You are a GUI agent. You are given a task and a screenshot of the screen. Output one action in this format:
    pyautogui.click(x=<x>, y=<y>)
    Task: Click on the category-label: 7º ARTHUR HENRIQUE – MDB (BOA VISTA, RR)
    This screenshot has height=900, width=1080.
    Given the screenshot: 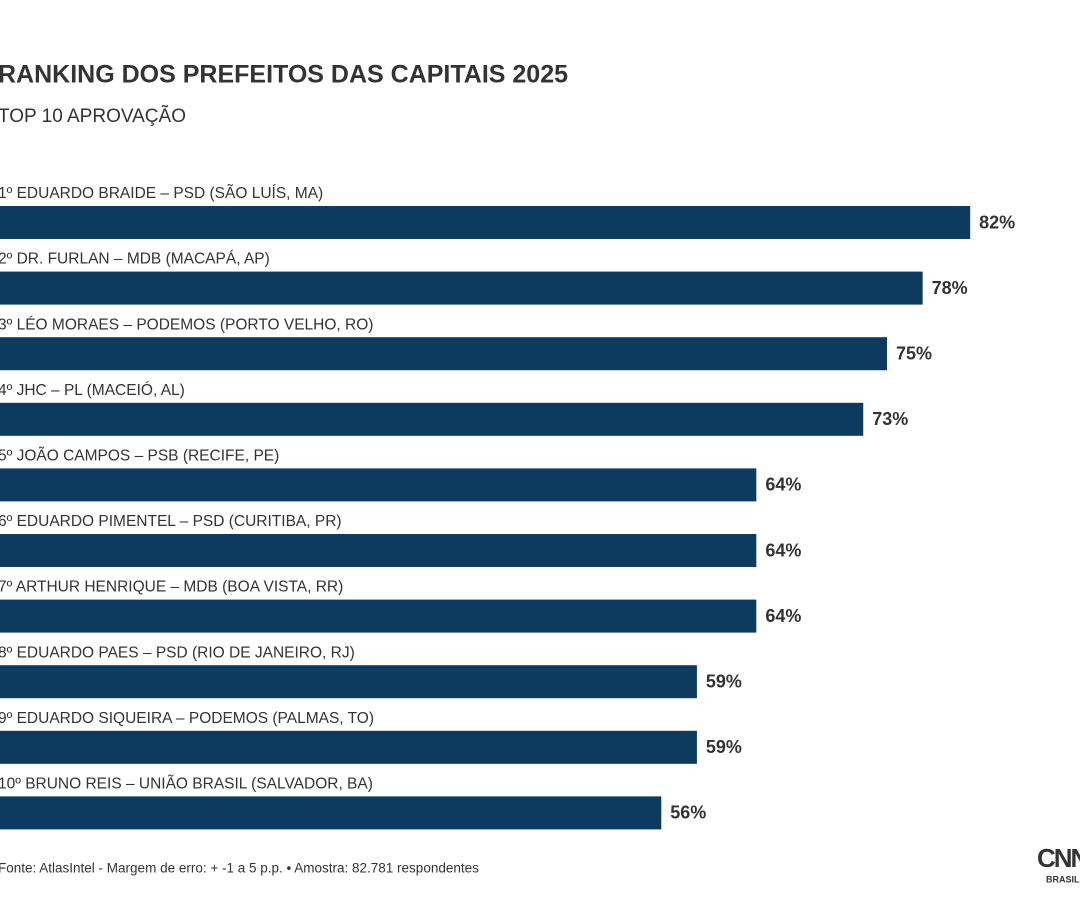 What is the action you would take?
    pyautogui.click(x=171, y=587)
    